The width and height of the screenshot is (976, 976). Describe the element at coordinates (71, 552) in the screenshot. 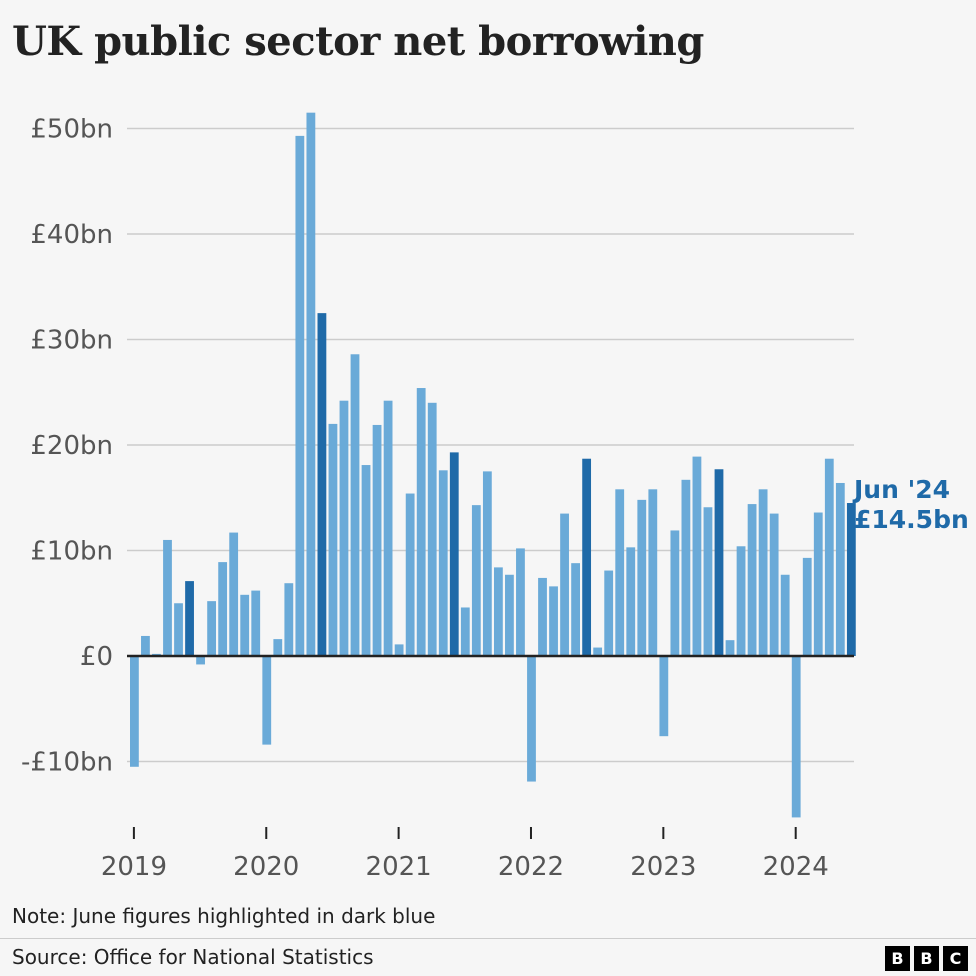

I see `y-tick-label: £10bn` at that location.